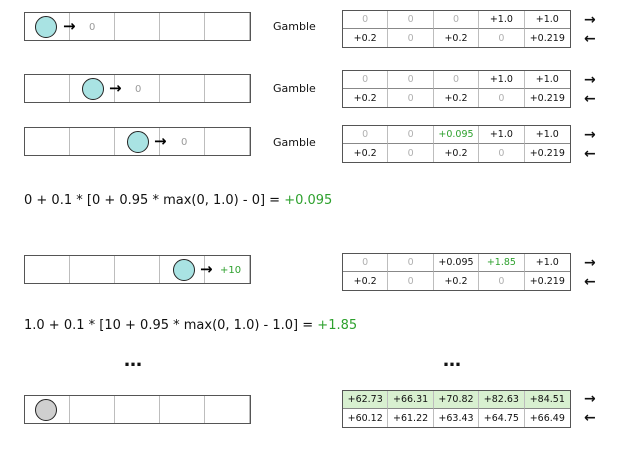 The image size is (632, 450). Describe the element at coordinates (456, 135) in the screenshot. I see `q-value-right-updated: +0.095` at that location.